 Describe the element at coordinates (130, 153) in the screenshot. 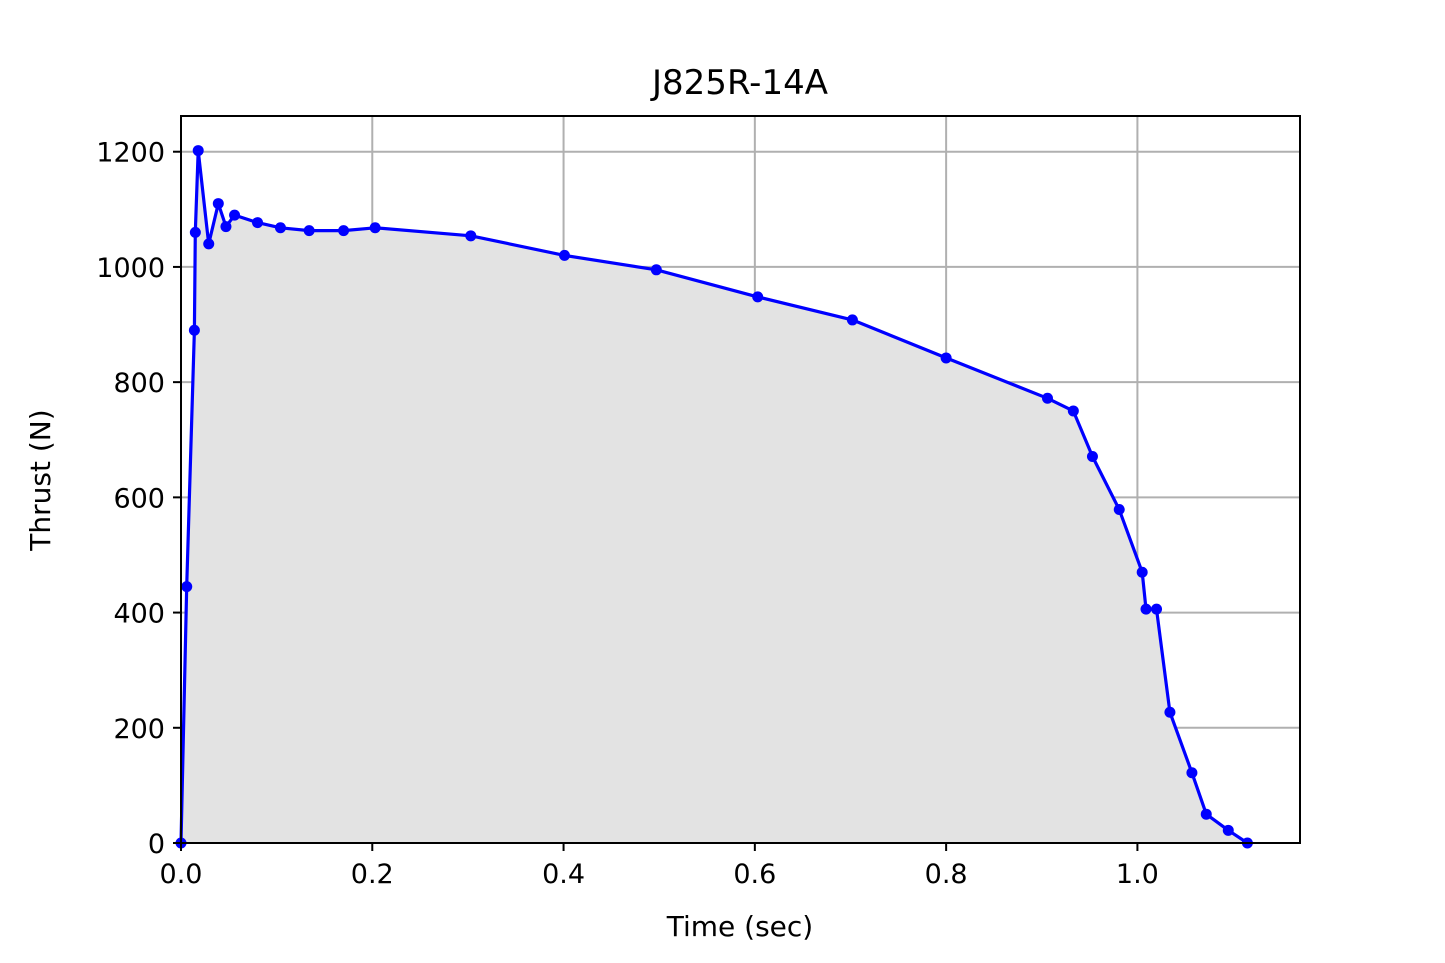

I see `y-tick-label: 1200` at that location.